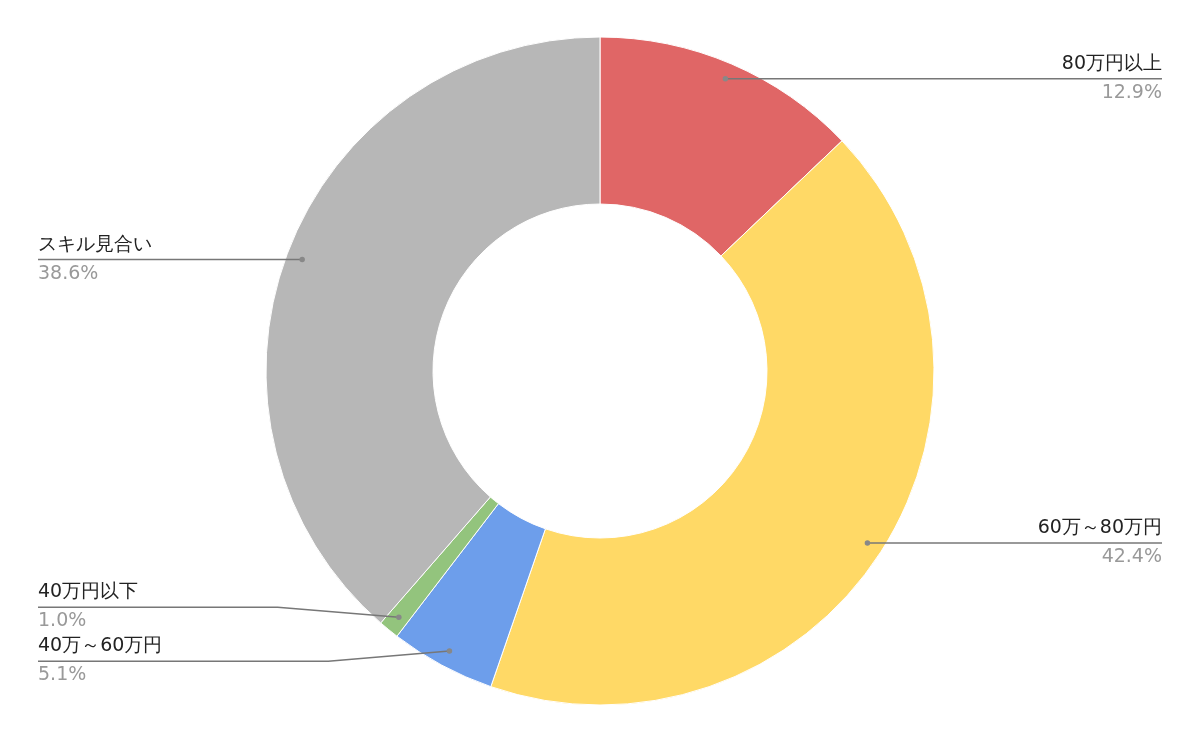  I want to click on data-label: 38.6%, so click(68, 271).